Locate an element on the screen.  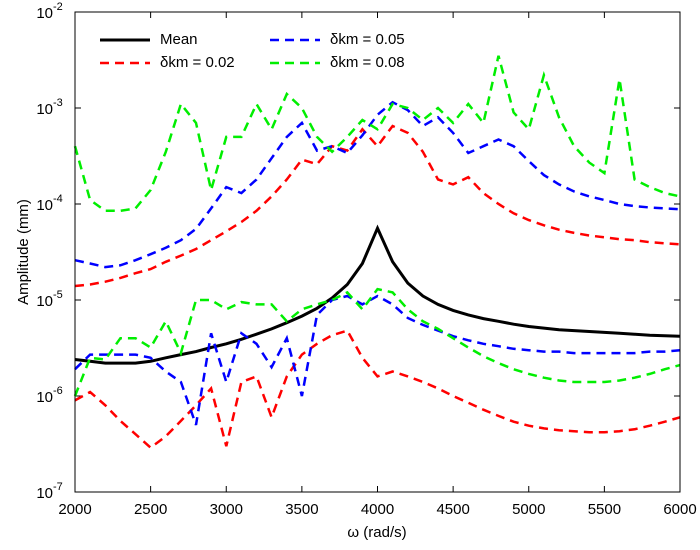
y-tick-exponent: -4 is located at coordinates (58, 199).